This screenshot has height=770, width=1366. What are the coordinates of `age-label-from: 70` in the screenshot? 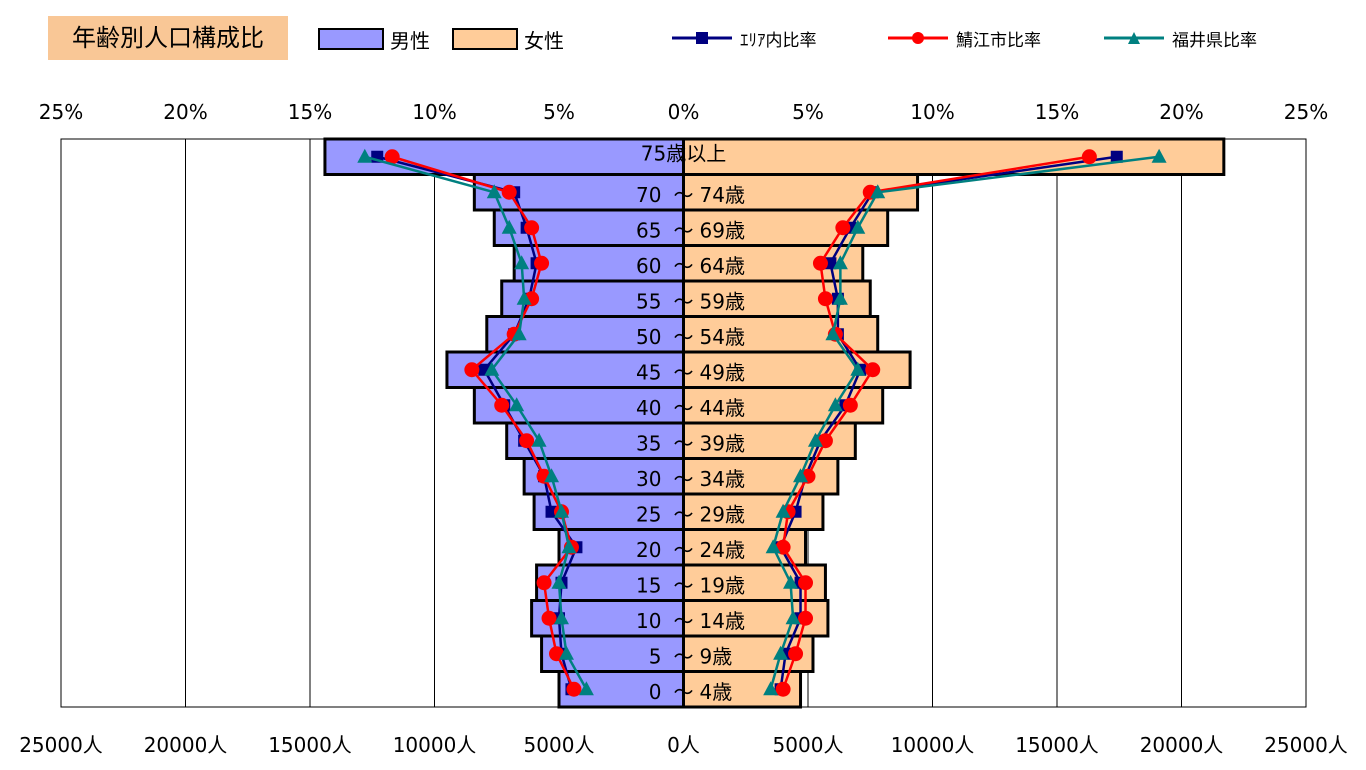 It's located at (648, 195).